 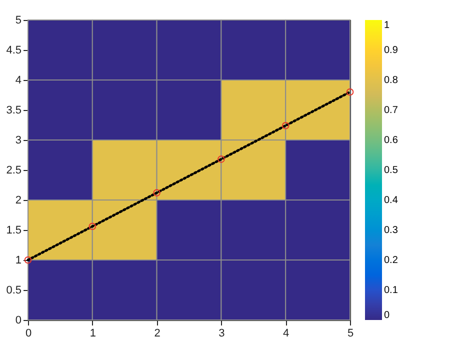 I want to click on color-bar-label: 0, so click(x=387, y=315).